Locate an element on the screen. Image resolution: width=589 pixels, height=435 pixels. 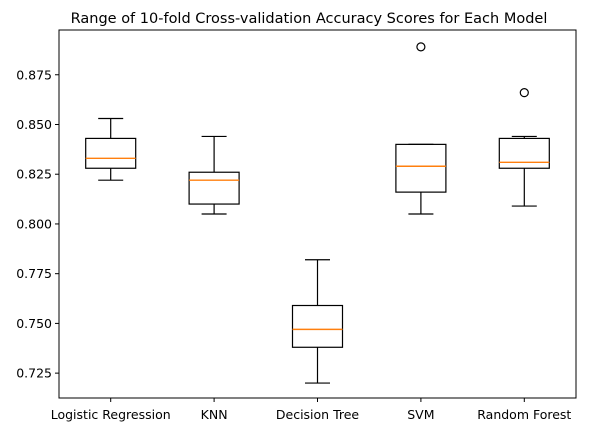
flier-svm is located at coordinates (421, 47).